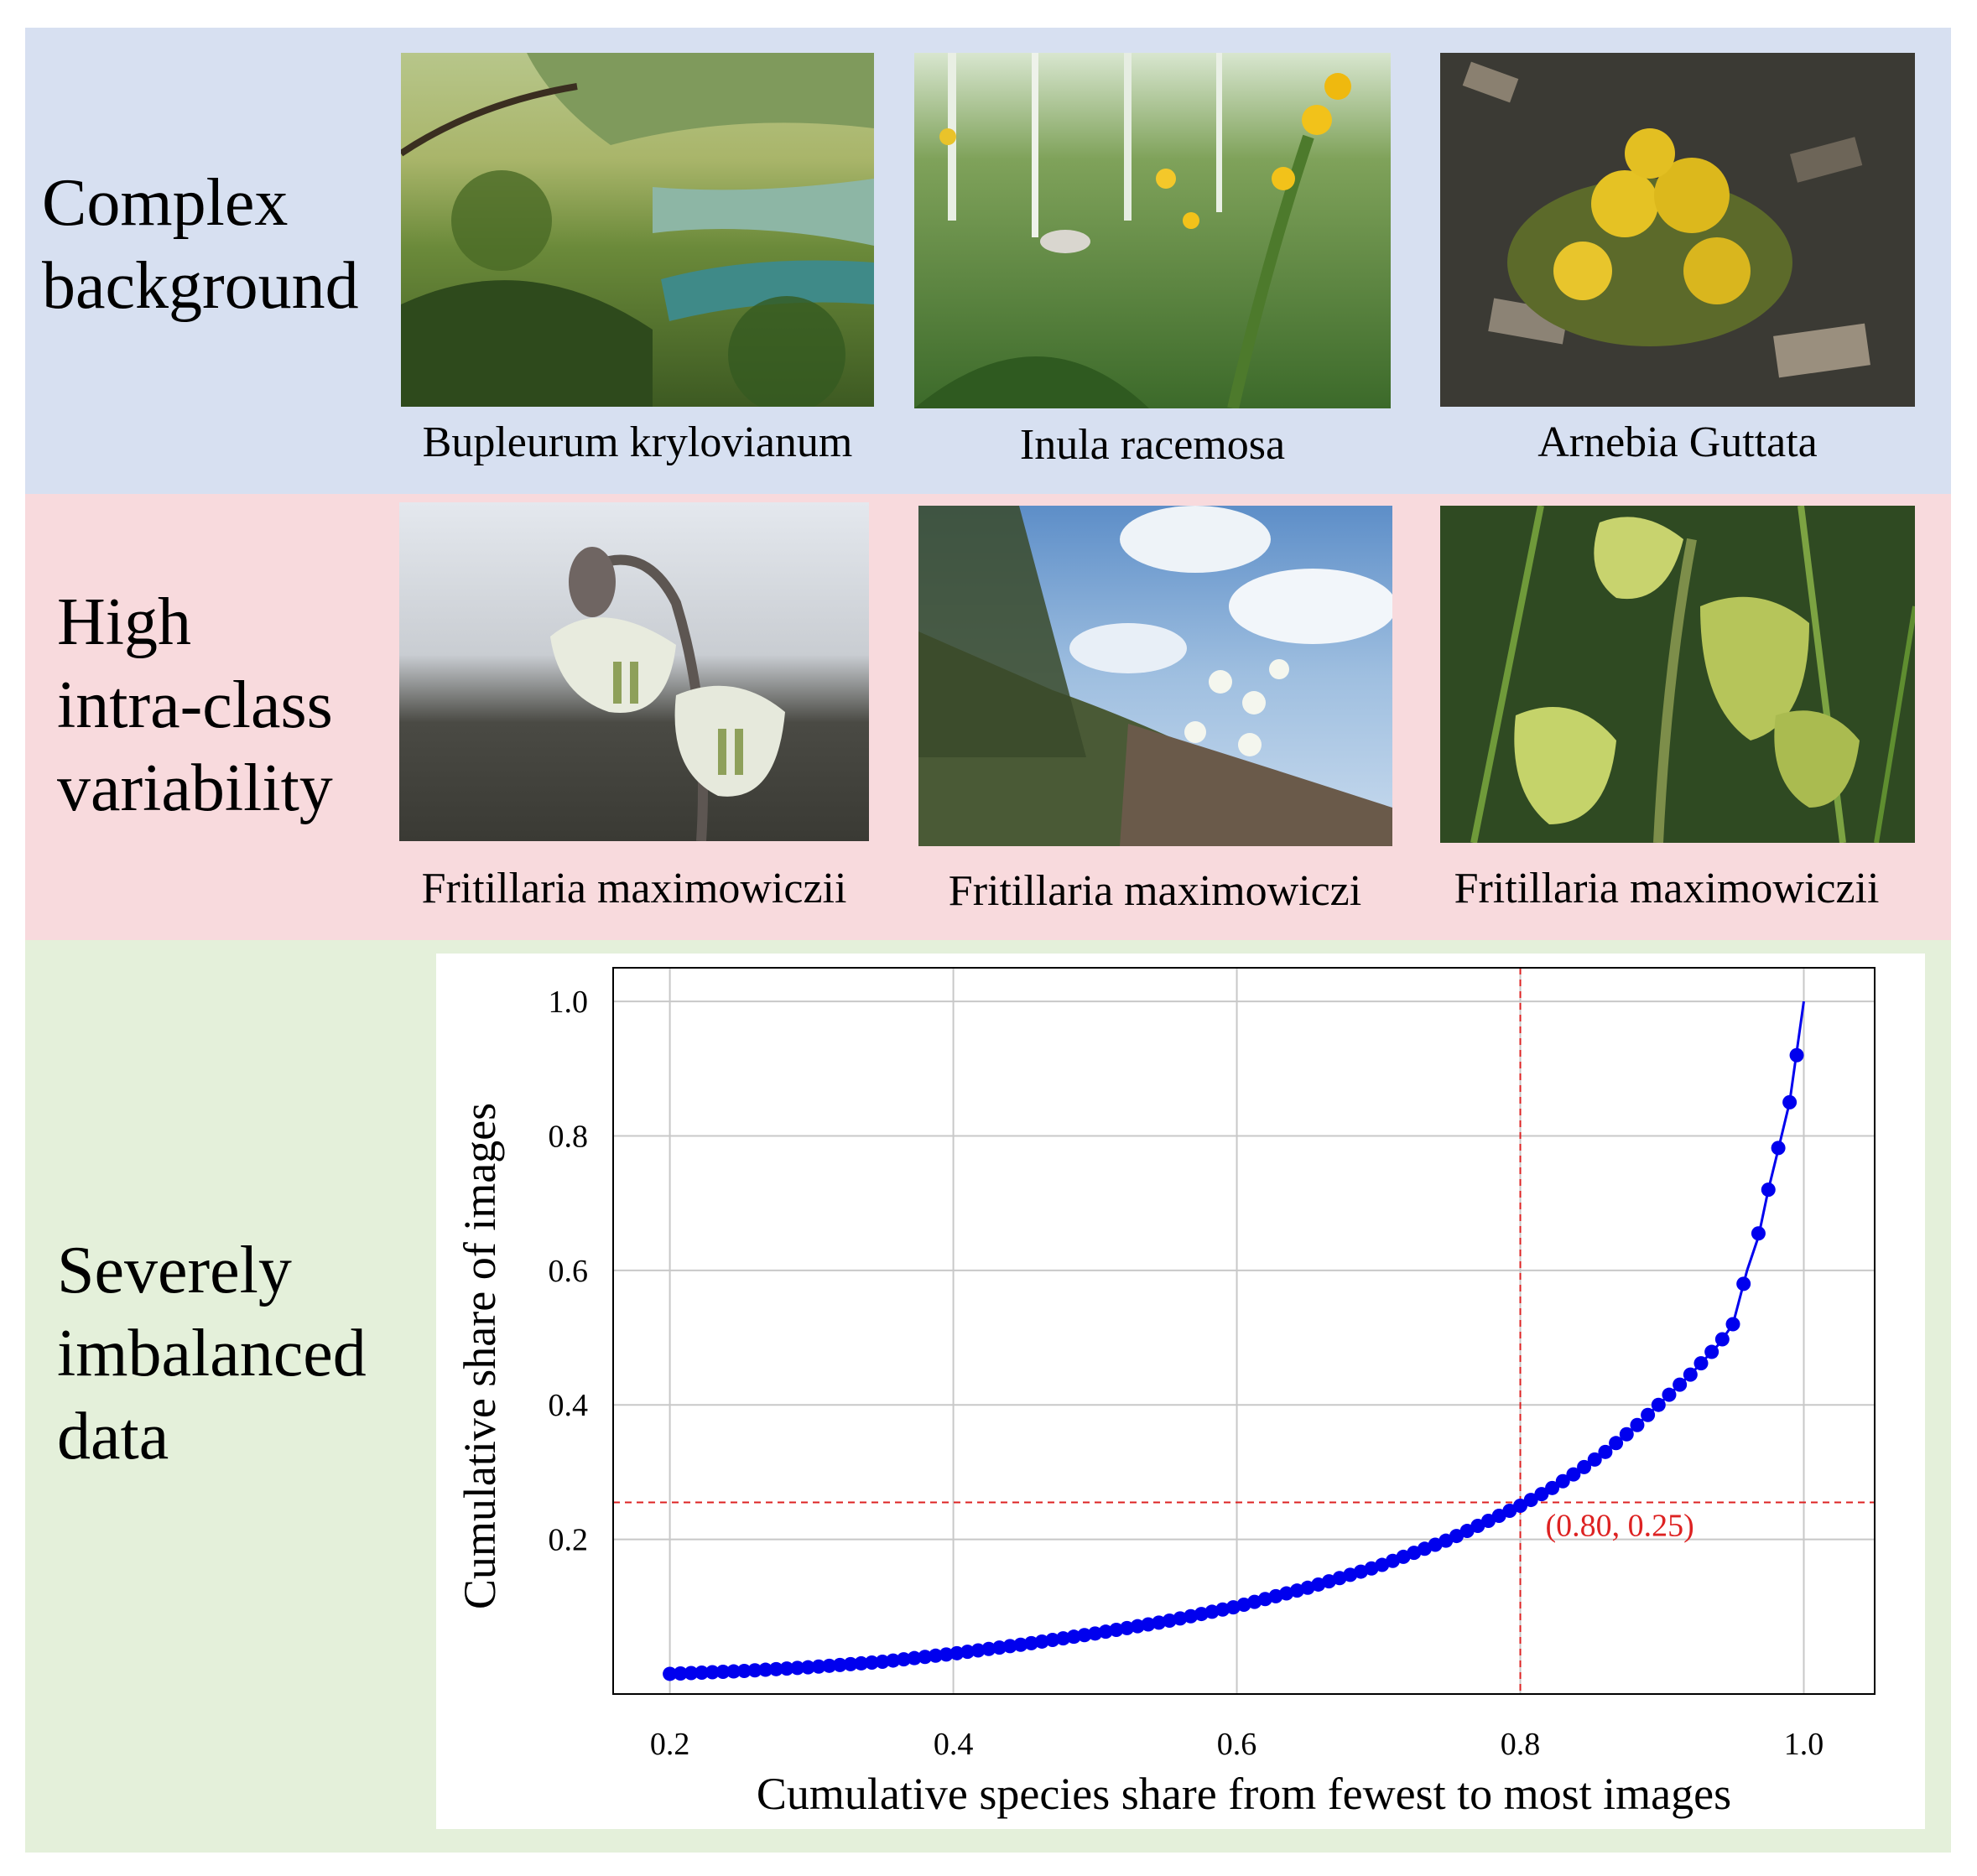 This screenshot has height=1876, width=1977. Describe the element at coordinates (1677, 230) in the screenshot. I see `photo-arnebia-guttata` at that location.